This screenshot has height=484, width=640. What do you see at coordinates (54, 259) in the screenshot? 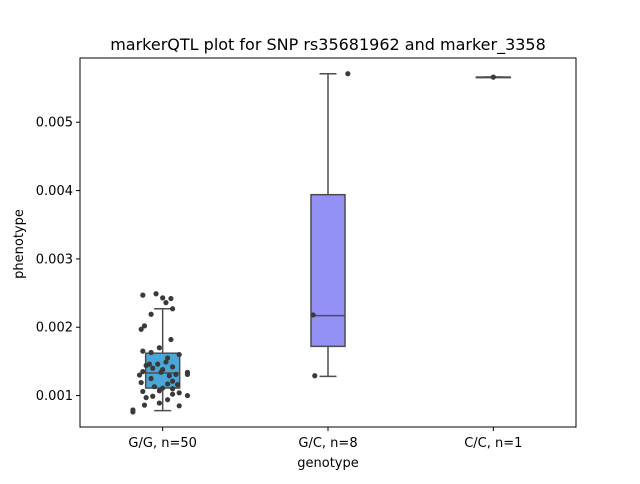
I see `y-tick-label: 0.003` at bounding box center [54, 259].